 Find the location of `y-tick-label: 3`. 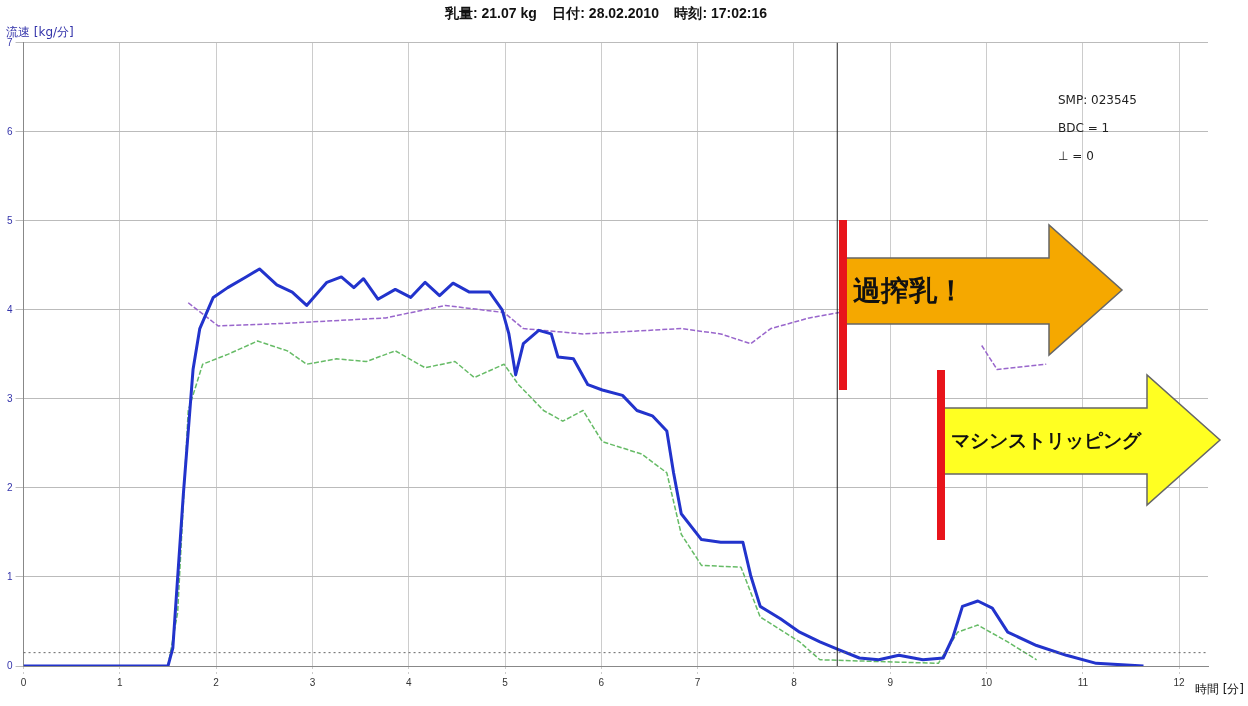

y-tick-label: 3 is located at coordinates (10, 398).